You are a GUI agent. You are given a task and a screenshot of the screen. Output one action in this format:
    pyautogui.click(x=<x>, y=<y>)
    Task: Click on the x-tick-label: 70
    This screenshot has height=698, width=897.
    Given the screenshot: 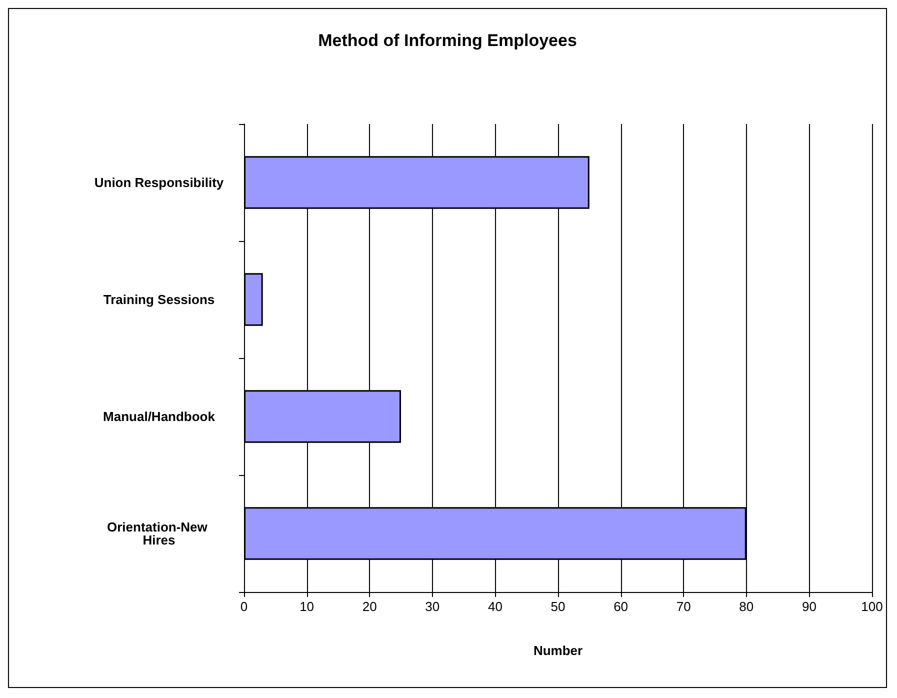 What is the action you would take?
    pyautogui.click(x=683, y=606)
    